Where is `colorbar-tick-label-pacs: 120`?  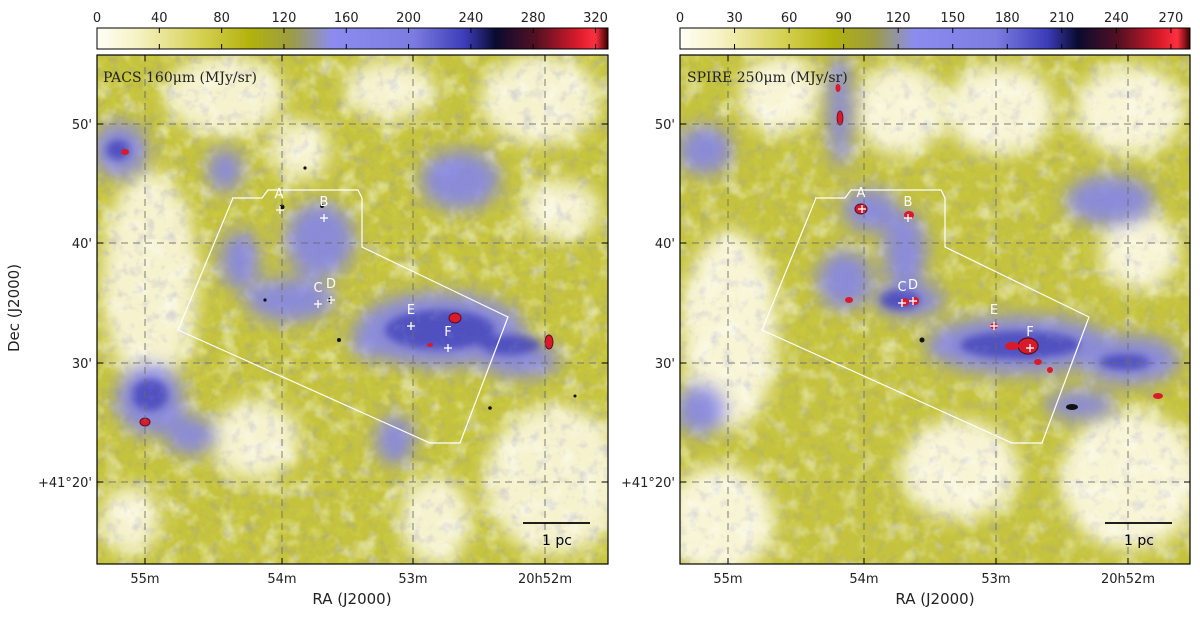 colorbar-tick-label-pacs: 120 is located at coordinates (284, 18).